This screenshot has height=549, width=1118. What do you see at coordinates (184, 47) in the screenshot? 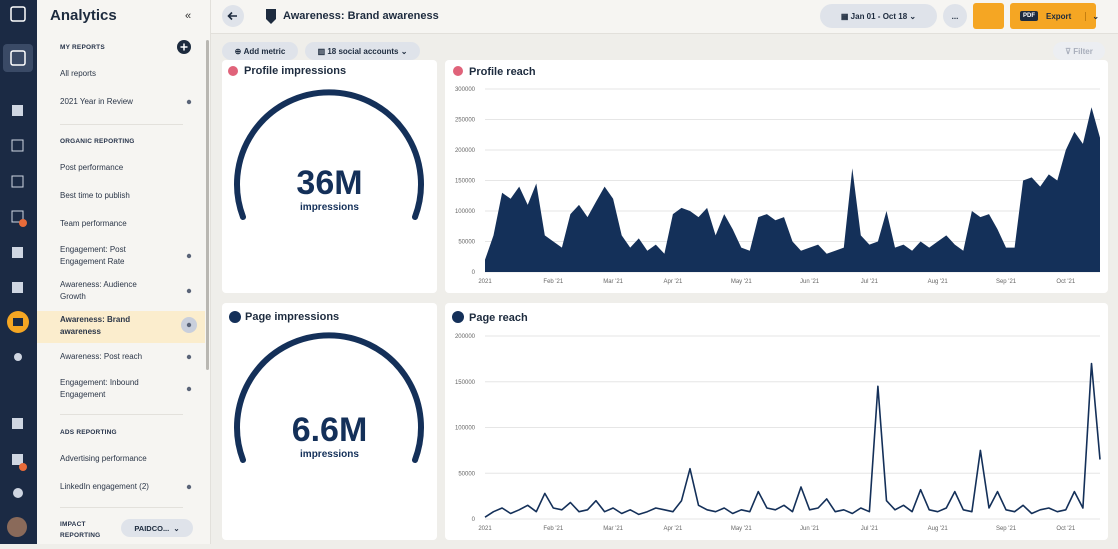
I see `add-report-button` at bounding box center [184, 47].